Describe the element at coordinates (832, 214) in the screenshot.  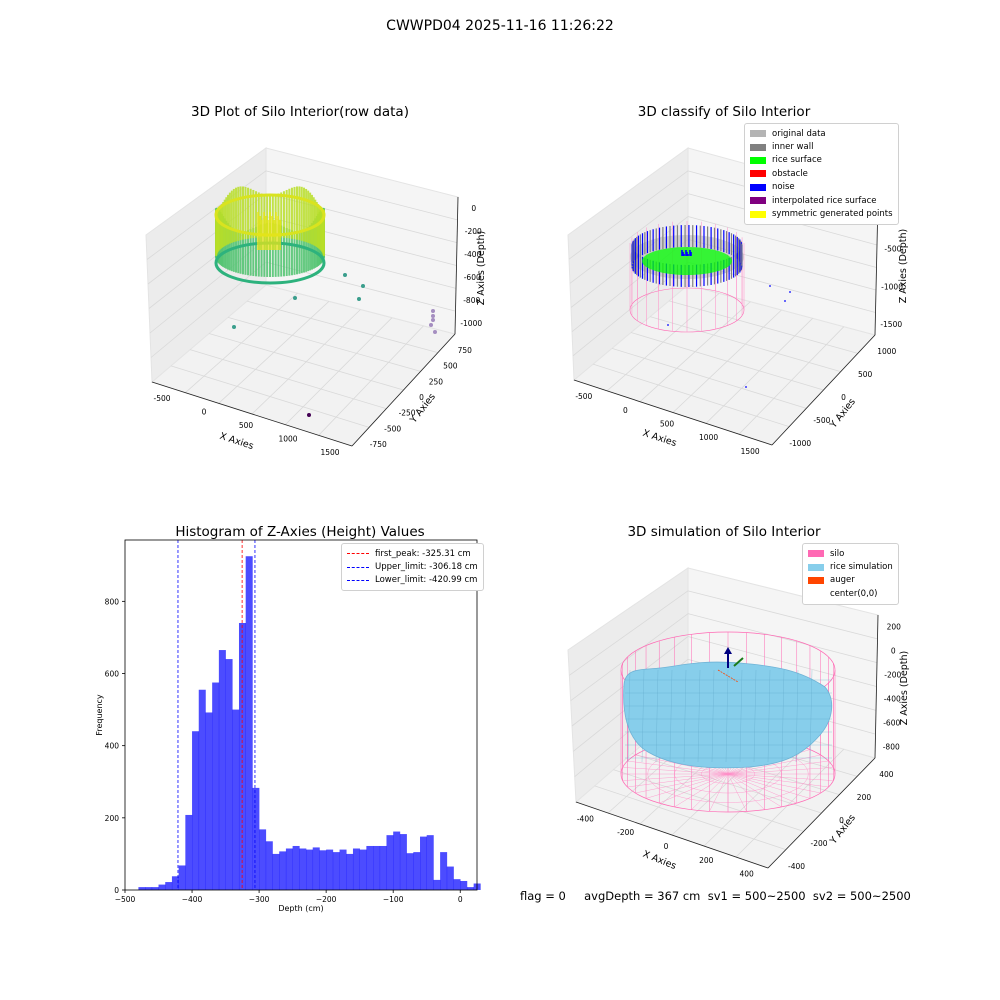
I see `legend-label: symmetric generated points` at that location.